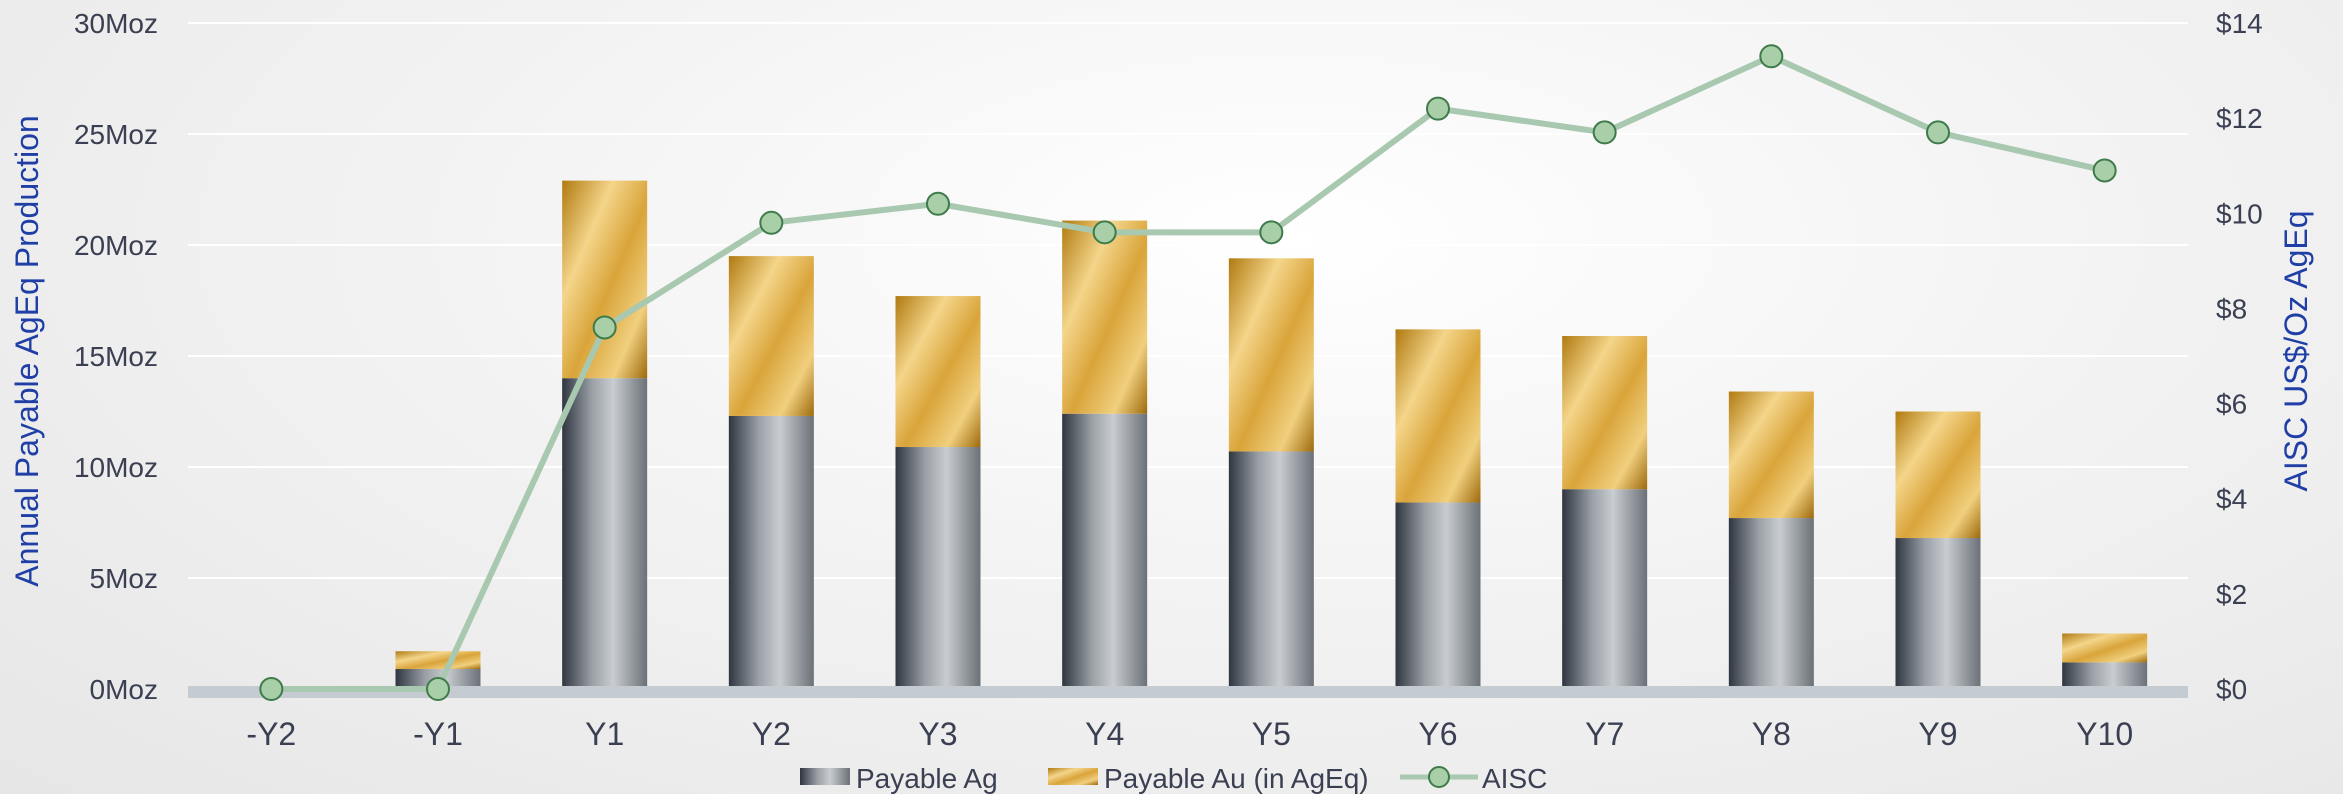 The image size is (2343, 794). Describe the element at coordinates (116, 245) in the screenshot. I see `left-tick-label: 20Moz` at that location.